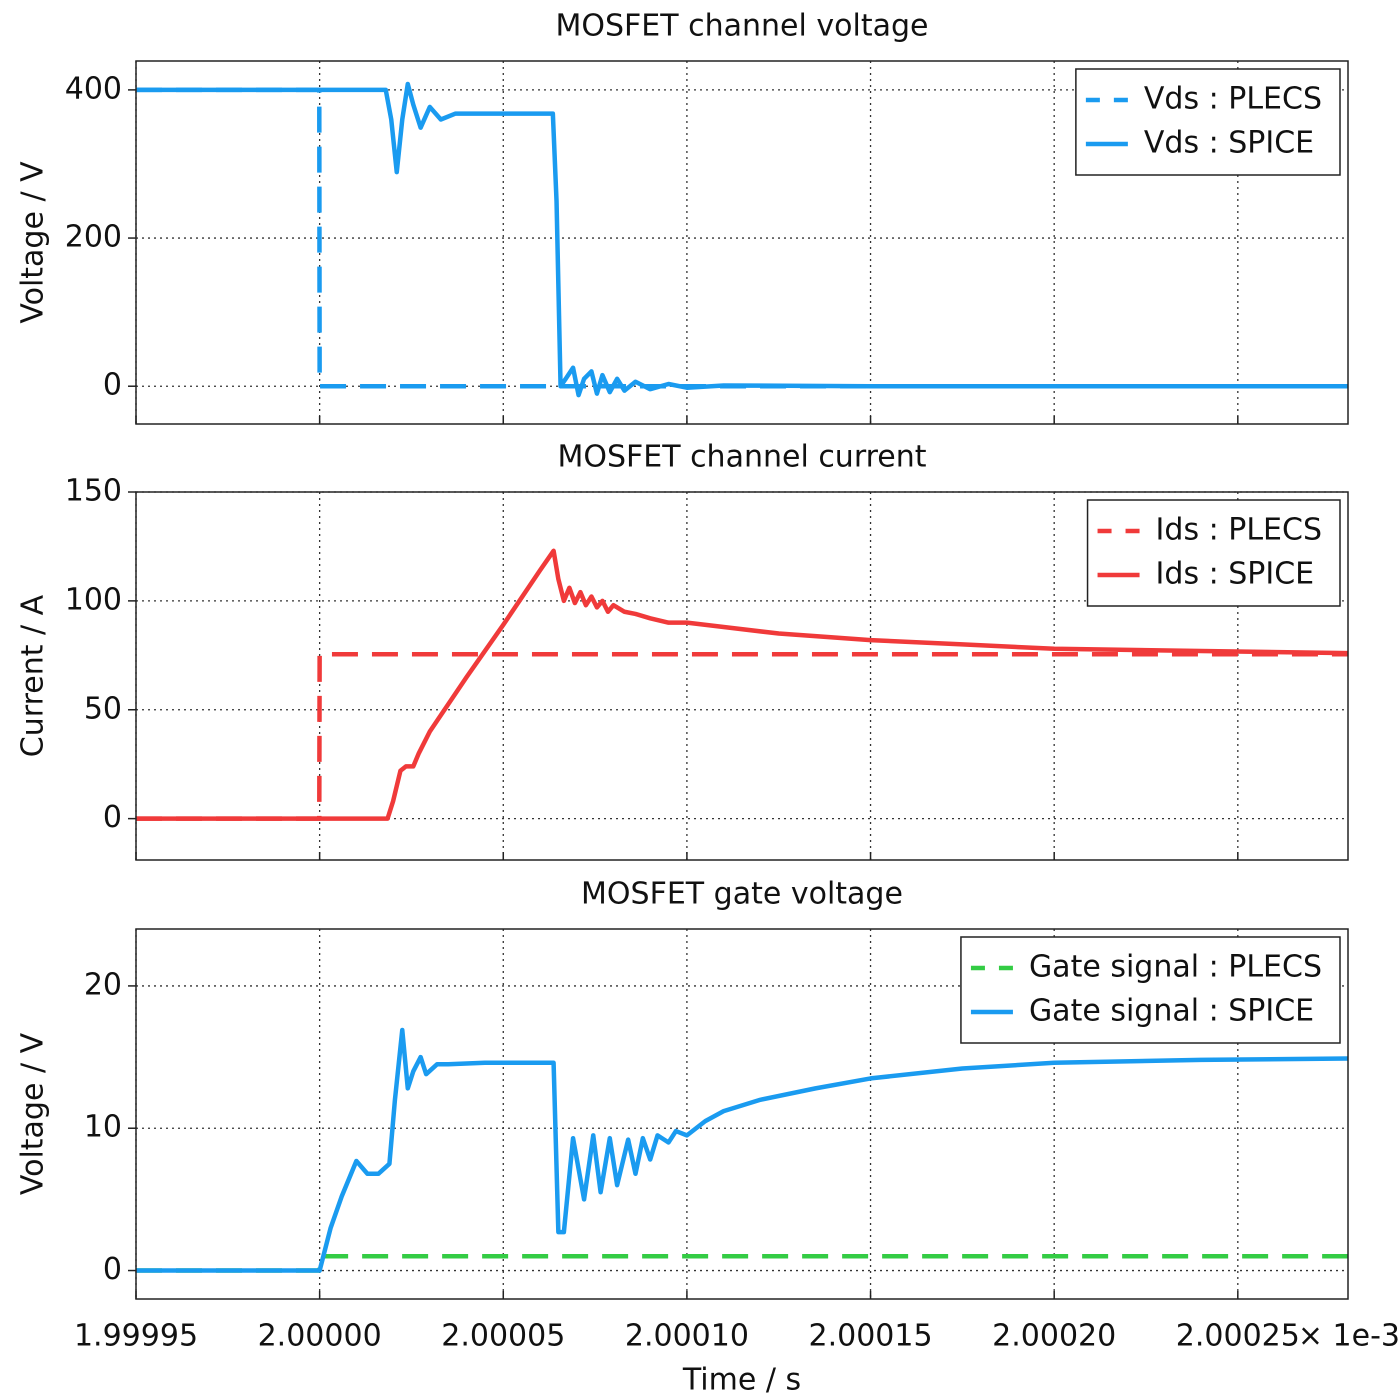  Describe the element at coordinates (1238, 1336) in the screenshot. I see `x-tick-label: 2.00025` at that location.